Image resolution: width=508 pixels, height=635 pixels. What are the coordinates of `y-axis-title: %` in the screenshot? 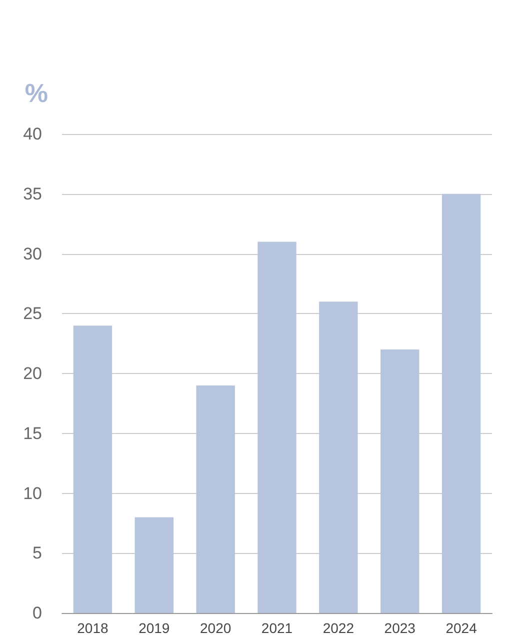 It's located at (36, 93).